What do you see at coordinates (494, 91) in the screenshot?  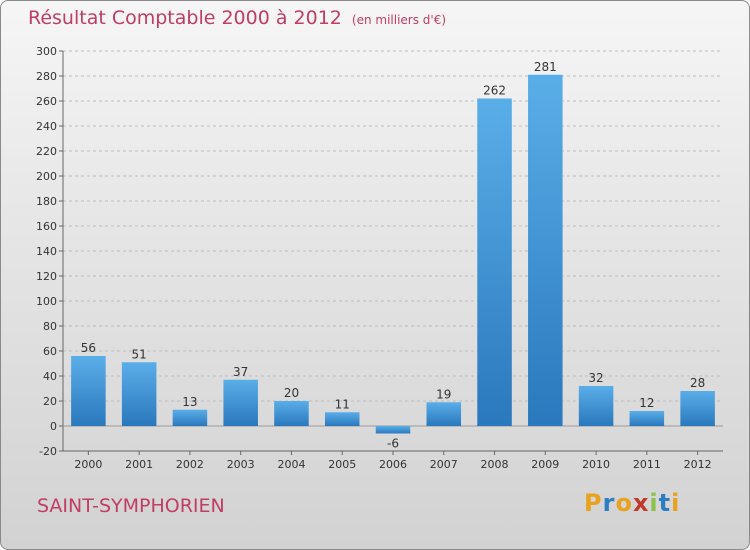 I see `data-label: 262` at bounding box center [494, 91].